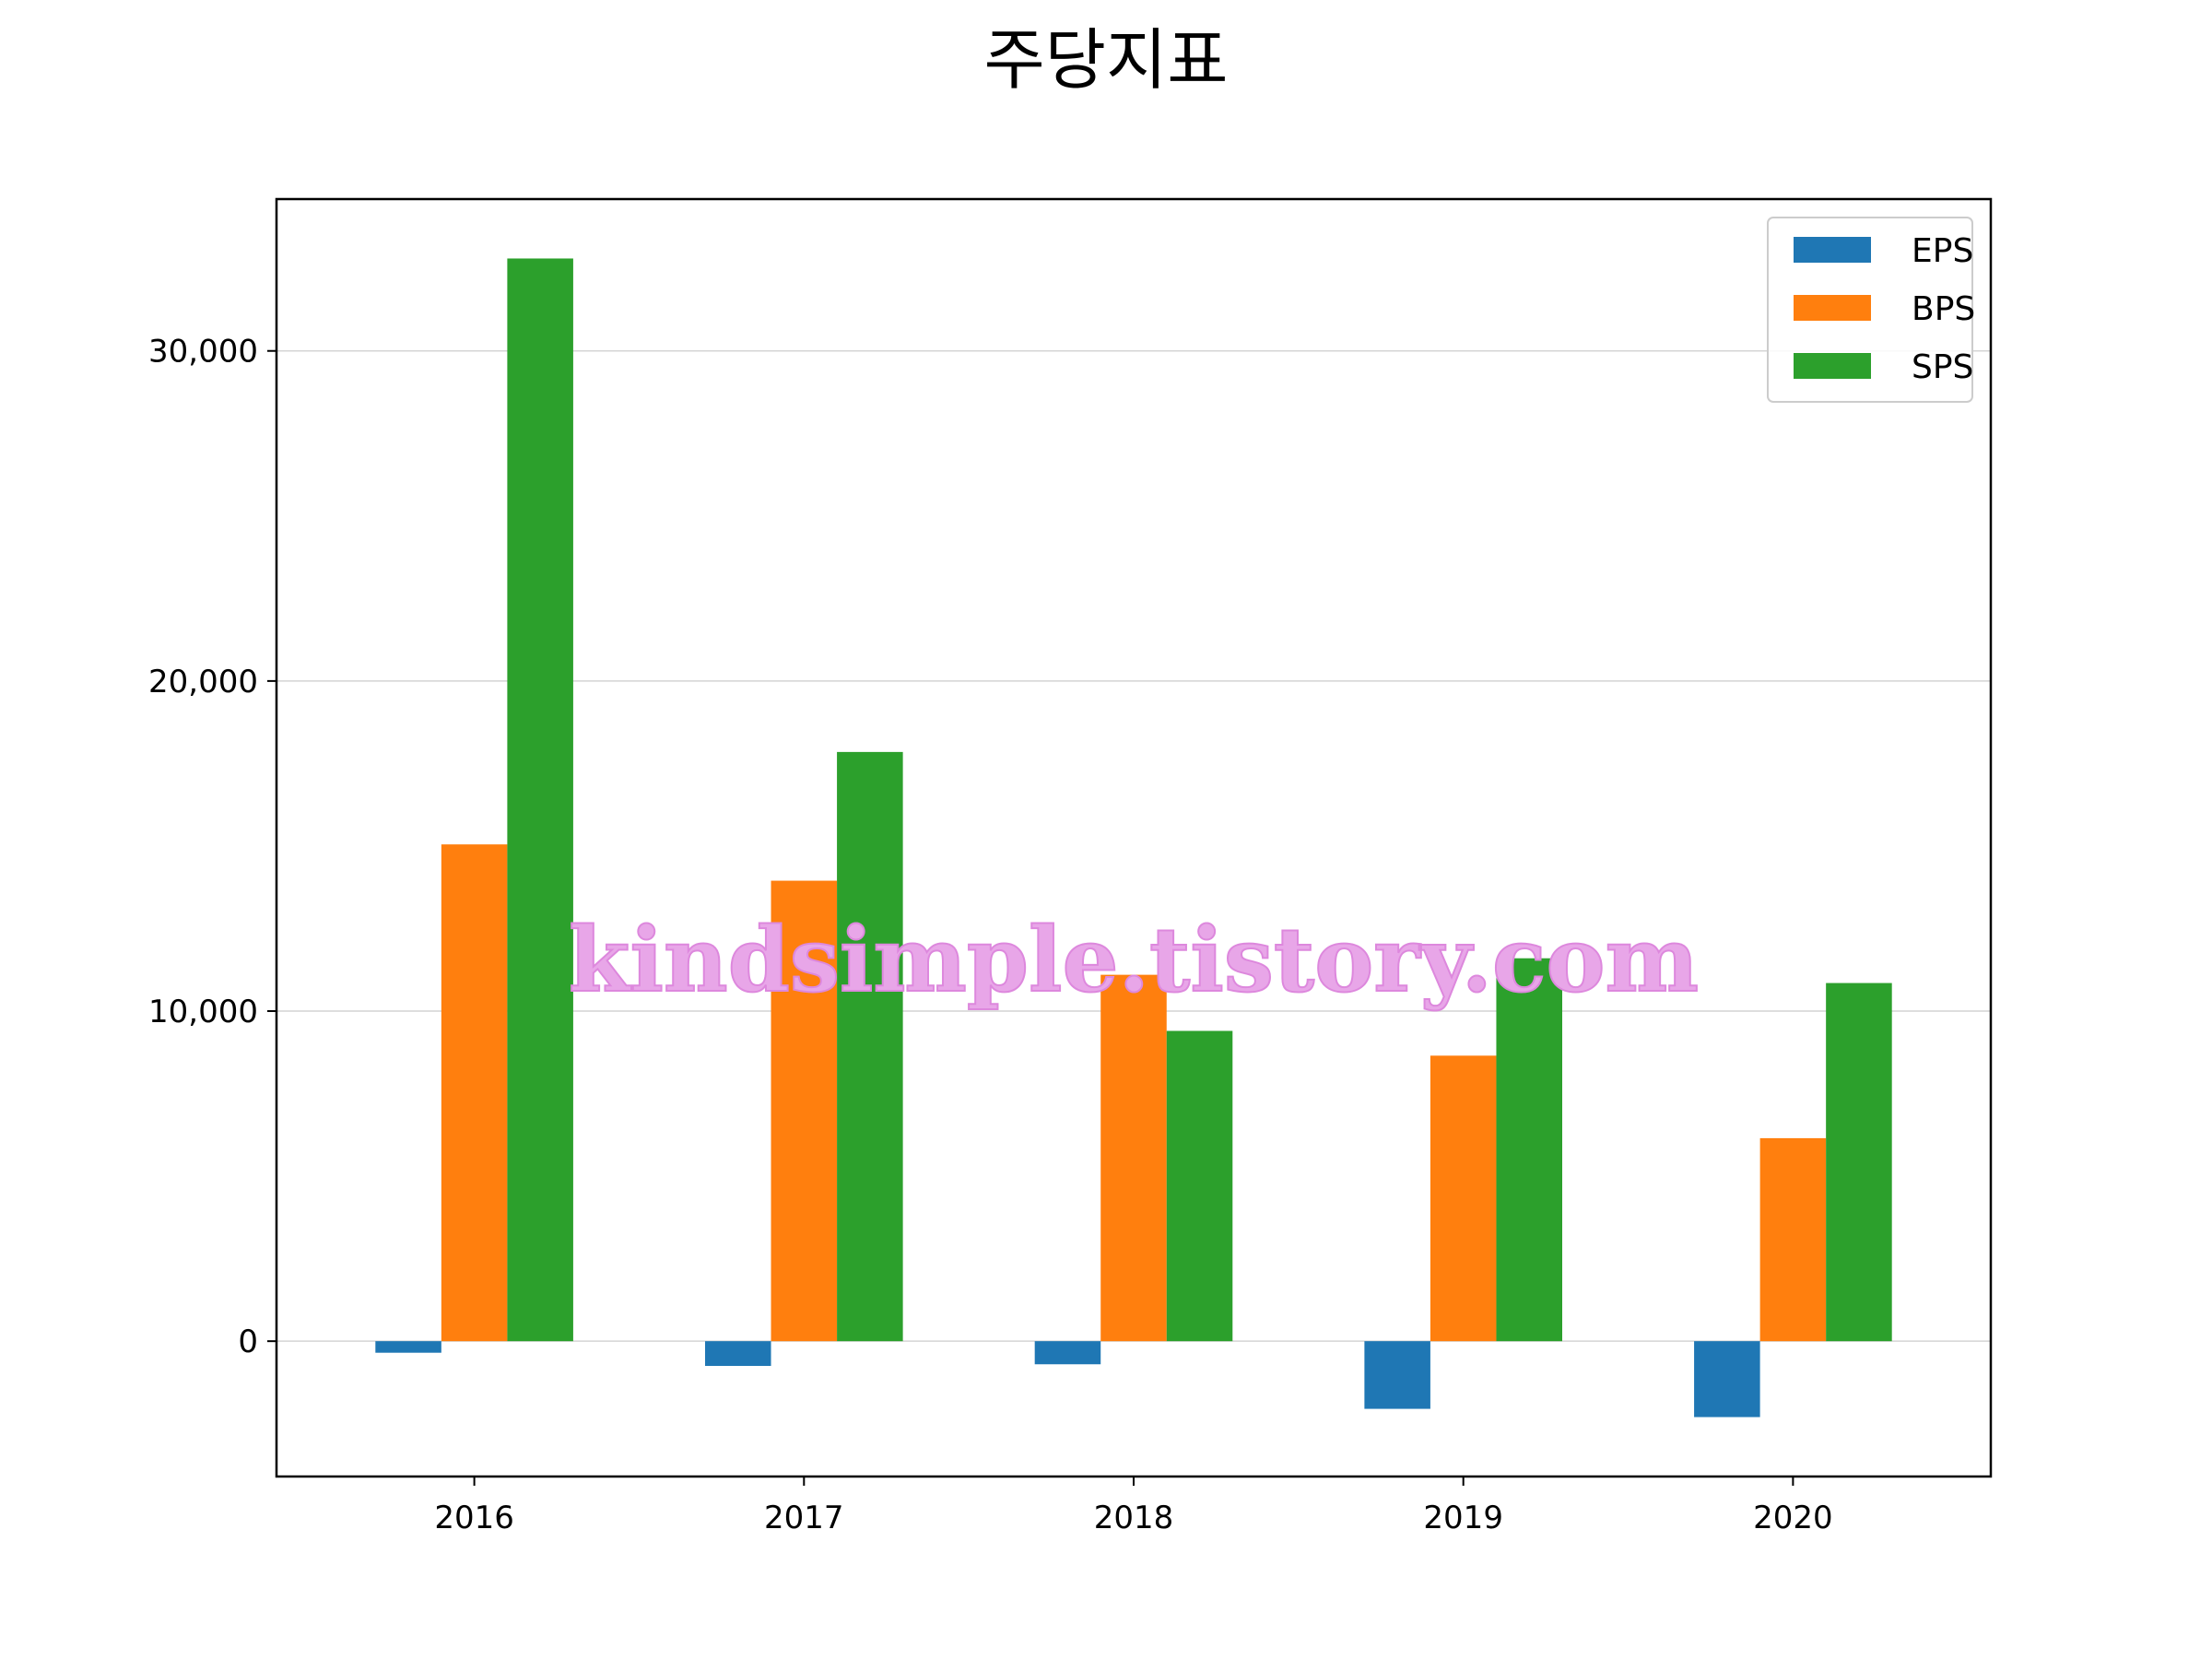 The height and width of the screenshot is (1659, 2212). What do you see at coordinates (1134, 1518) in the screenshot?
I see `x-tick-label: 2018` at bounding box center [1134, 1518].